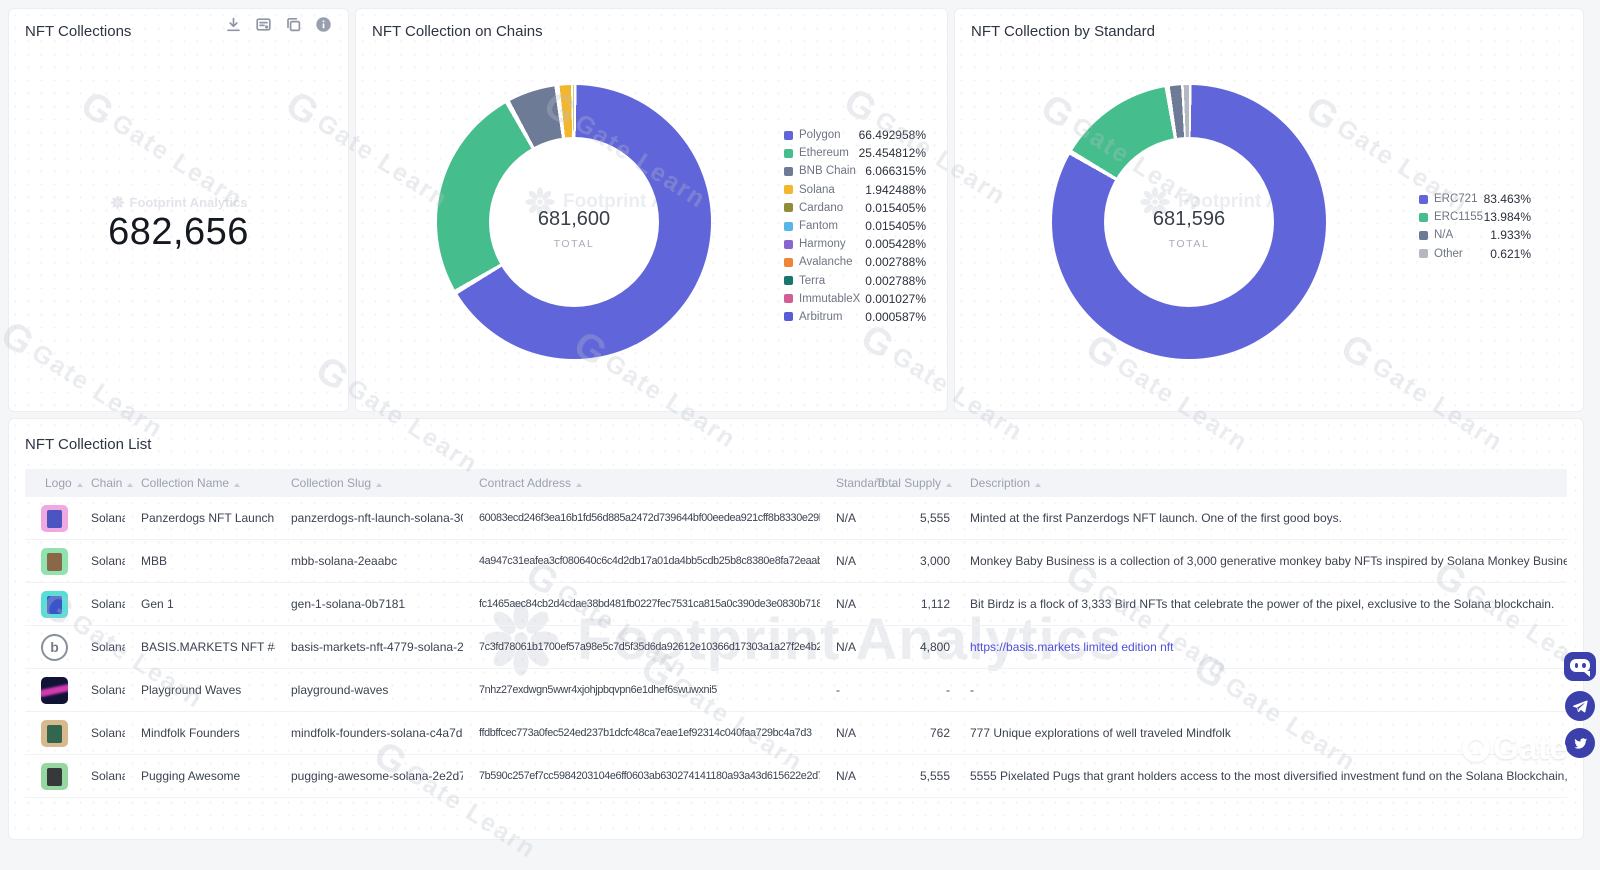 The height and width of the screenshot is (870, 1600). What do you see at coordinates (934, 647) in the screenshot?
I see `cell-total-supply: 4,800` at bounding box center [934, 647].